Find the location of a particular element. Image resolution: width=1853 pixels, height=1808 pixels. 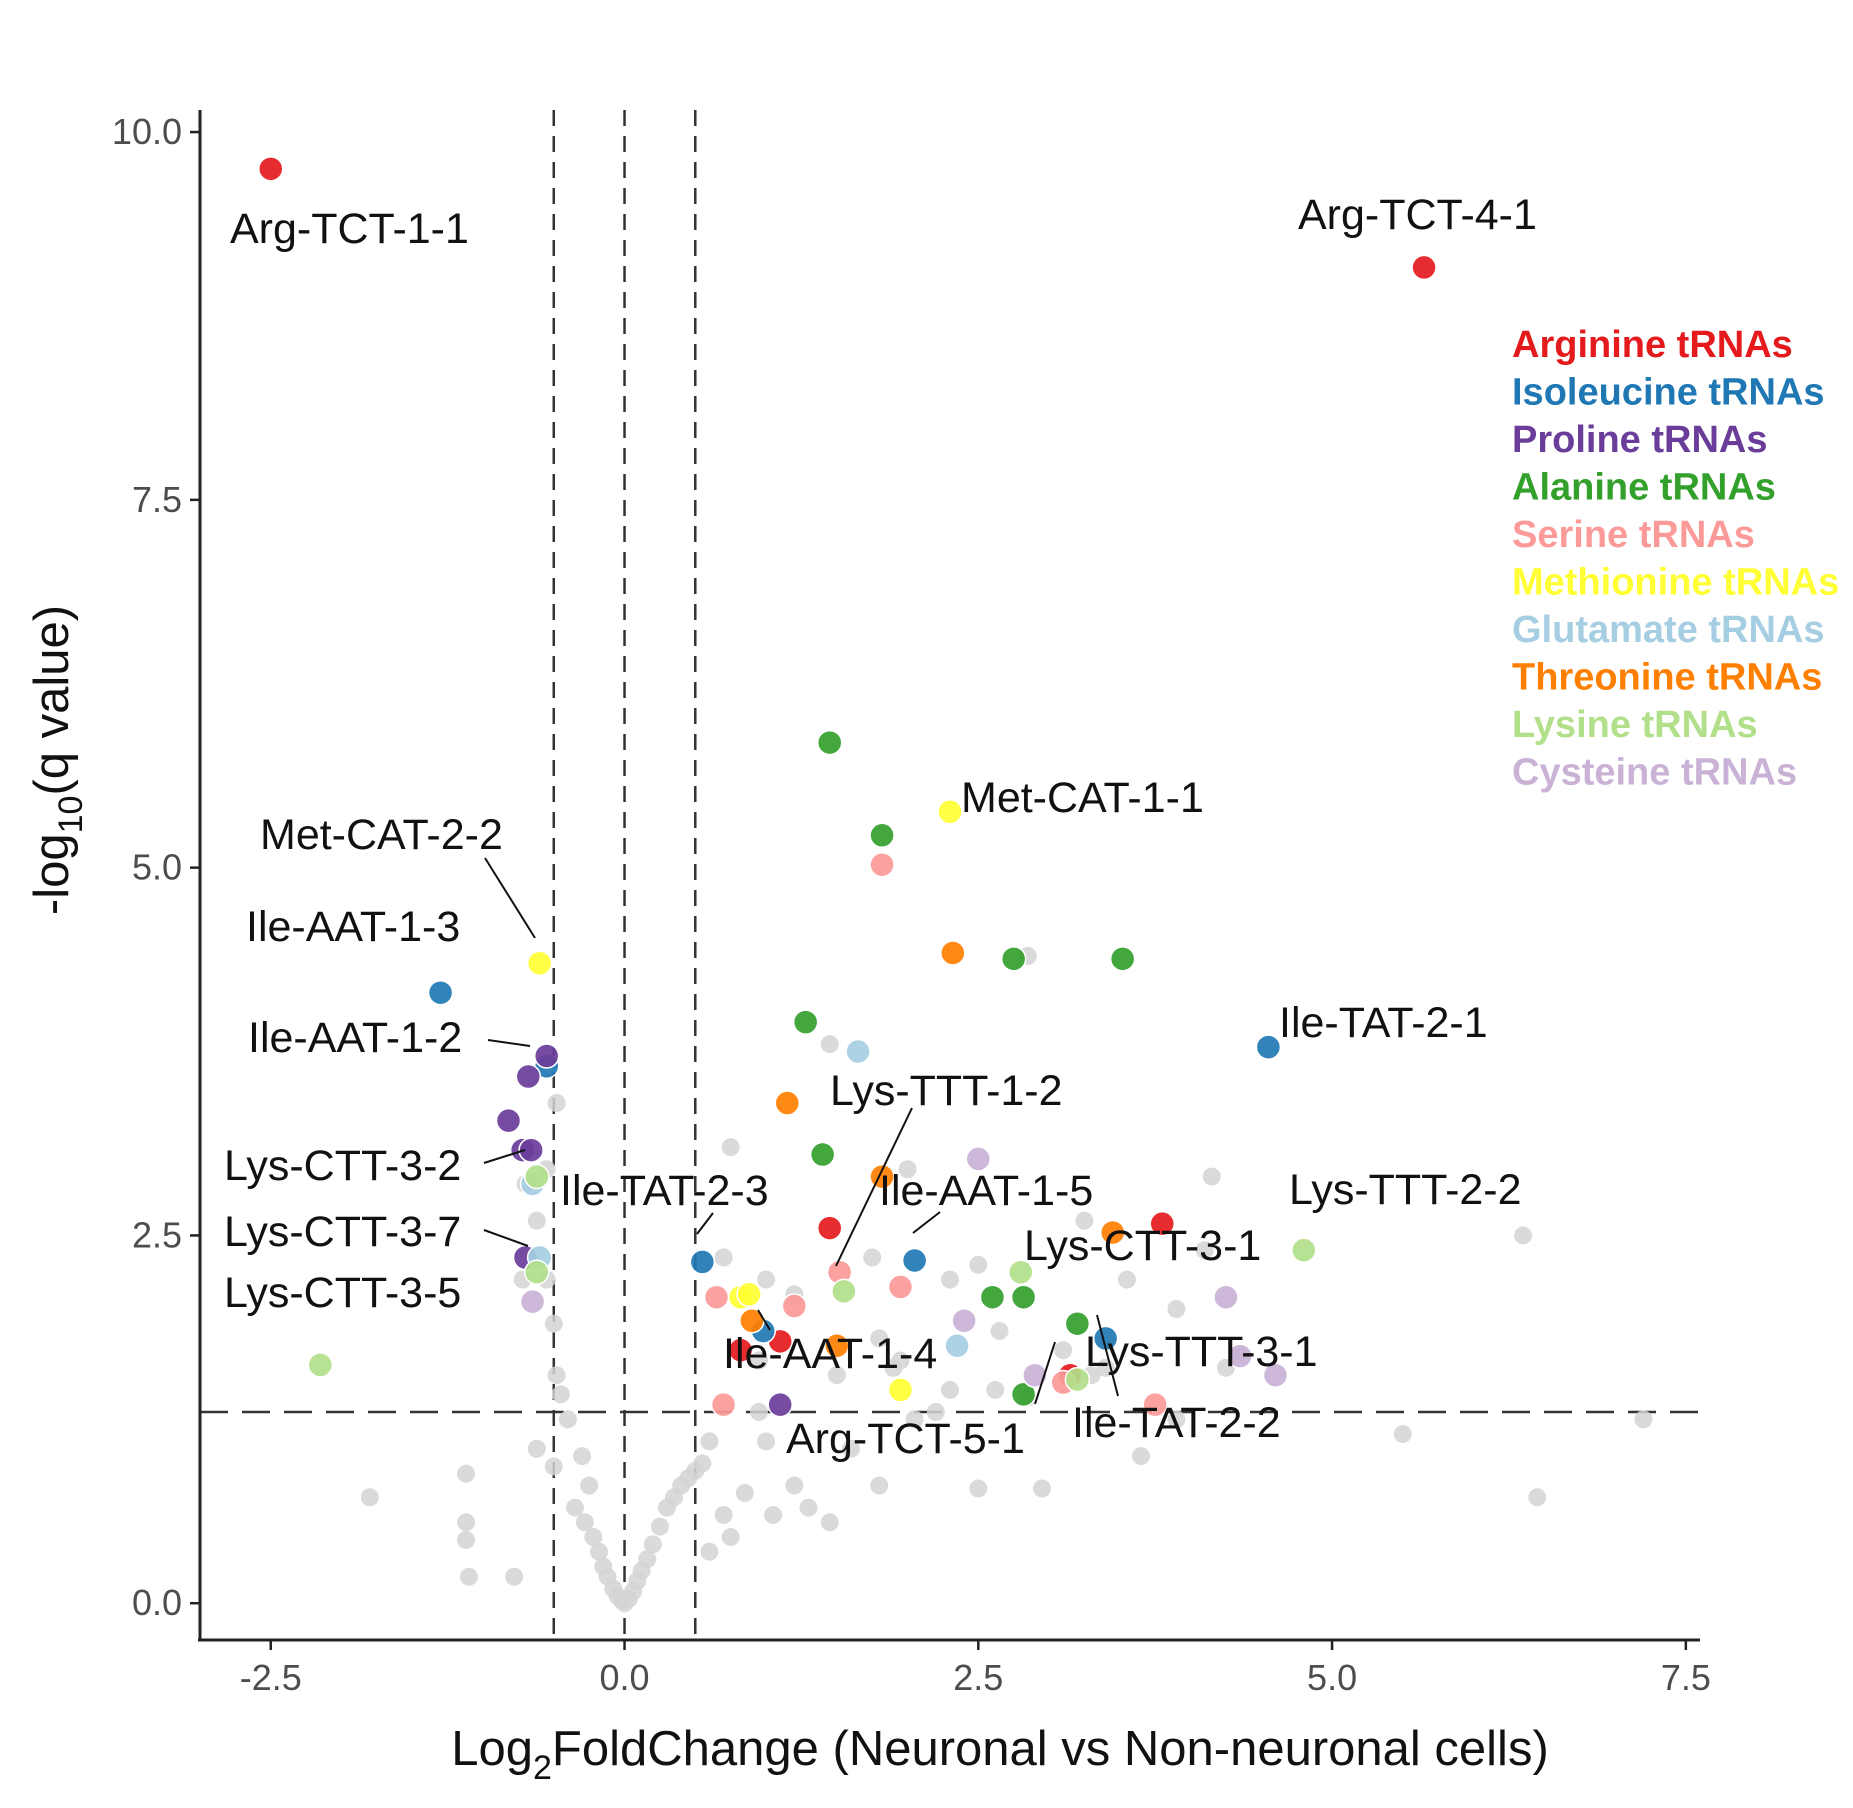

legend-item-cys: Cysteine tRNAs is located at coordinates (1654, 773).